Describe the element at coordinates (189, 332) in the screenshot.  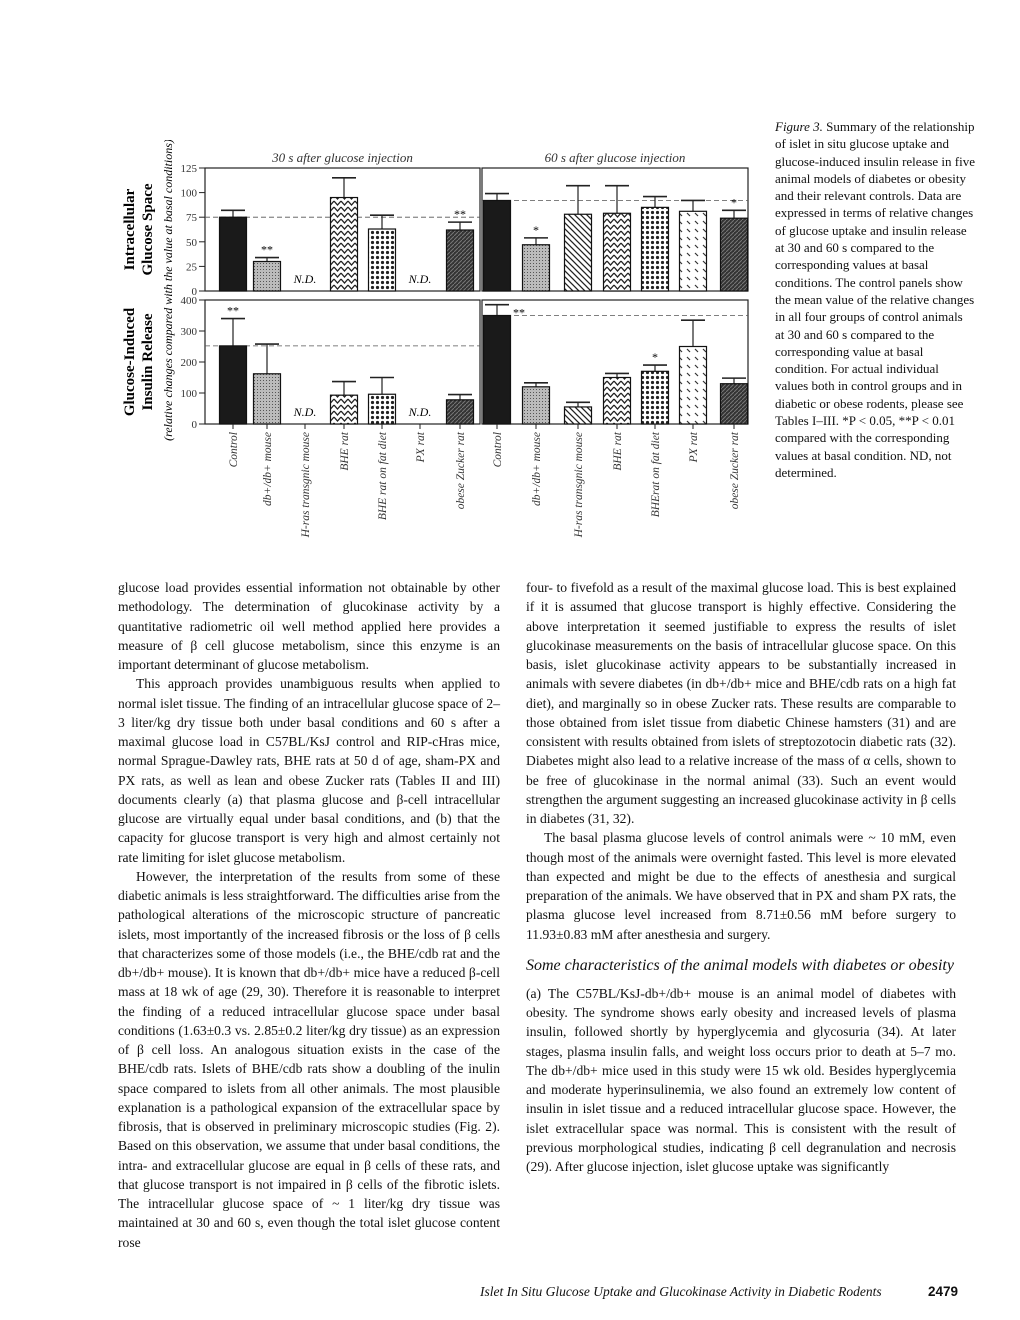
I see `y-tick-label: 300` at that location.